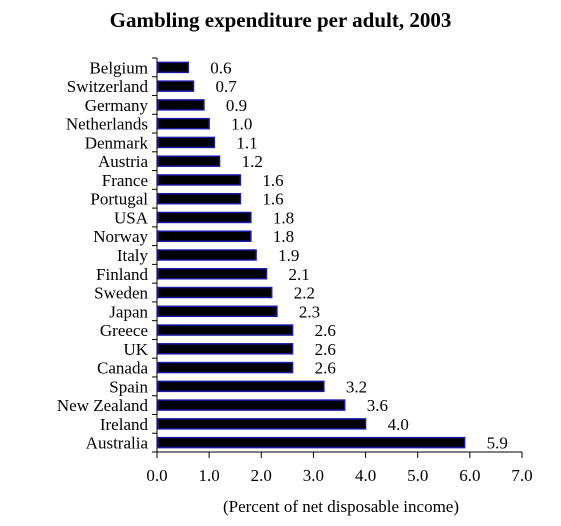 Image resolution: width=561 pixels, height=526 pixels. What do you see at coordinates (220, 67) in the screenshot?
I see `value-label: 0.6` at bounding box center [220, 67].